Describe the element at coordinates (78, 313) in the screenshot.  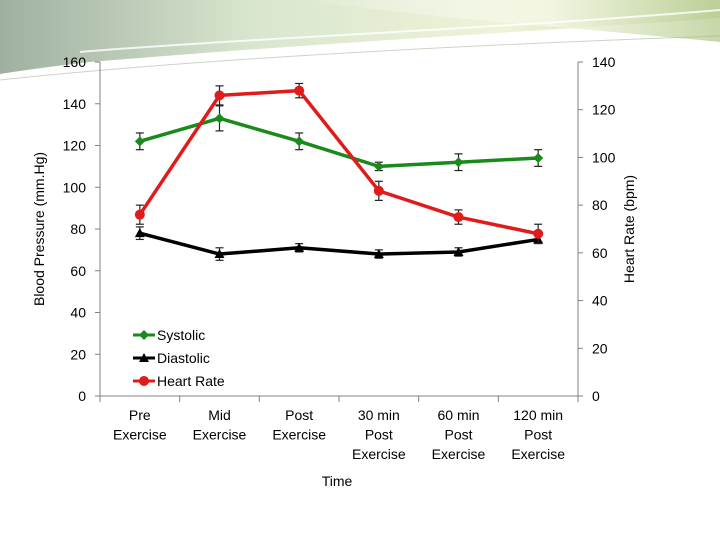
I see `y-left-tick-label: 40` at that location.